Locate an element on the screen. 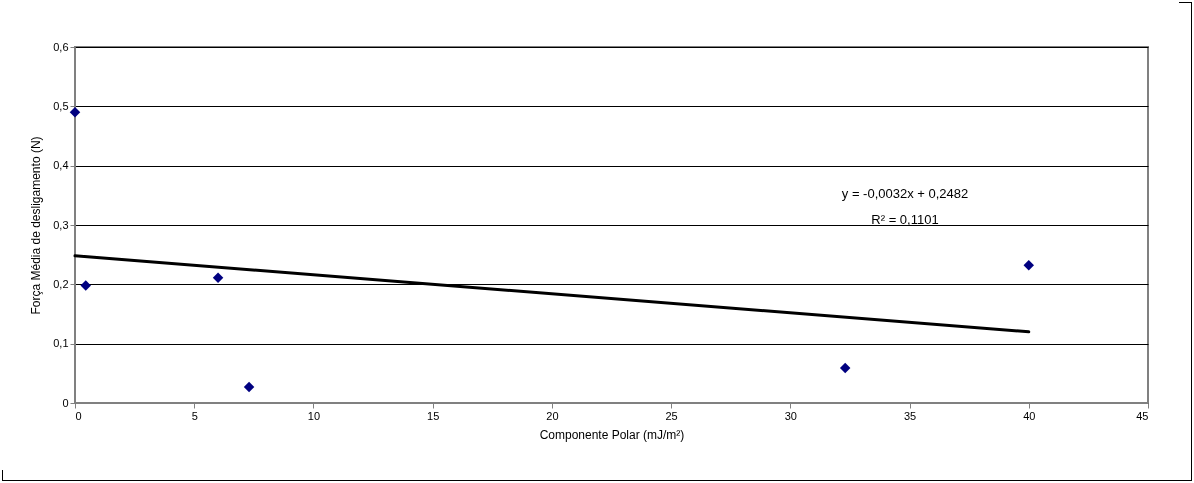 This screenshot has height=483, width=1194. y-tick-label: 0,2 is located at coordinates (61, 283).